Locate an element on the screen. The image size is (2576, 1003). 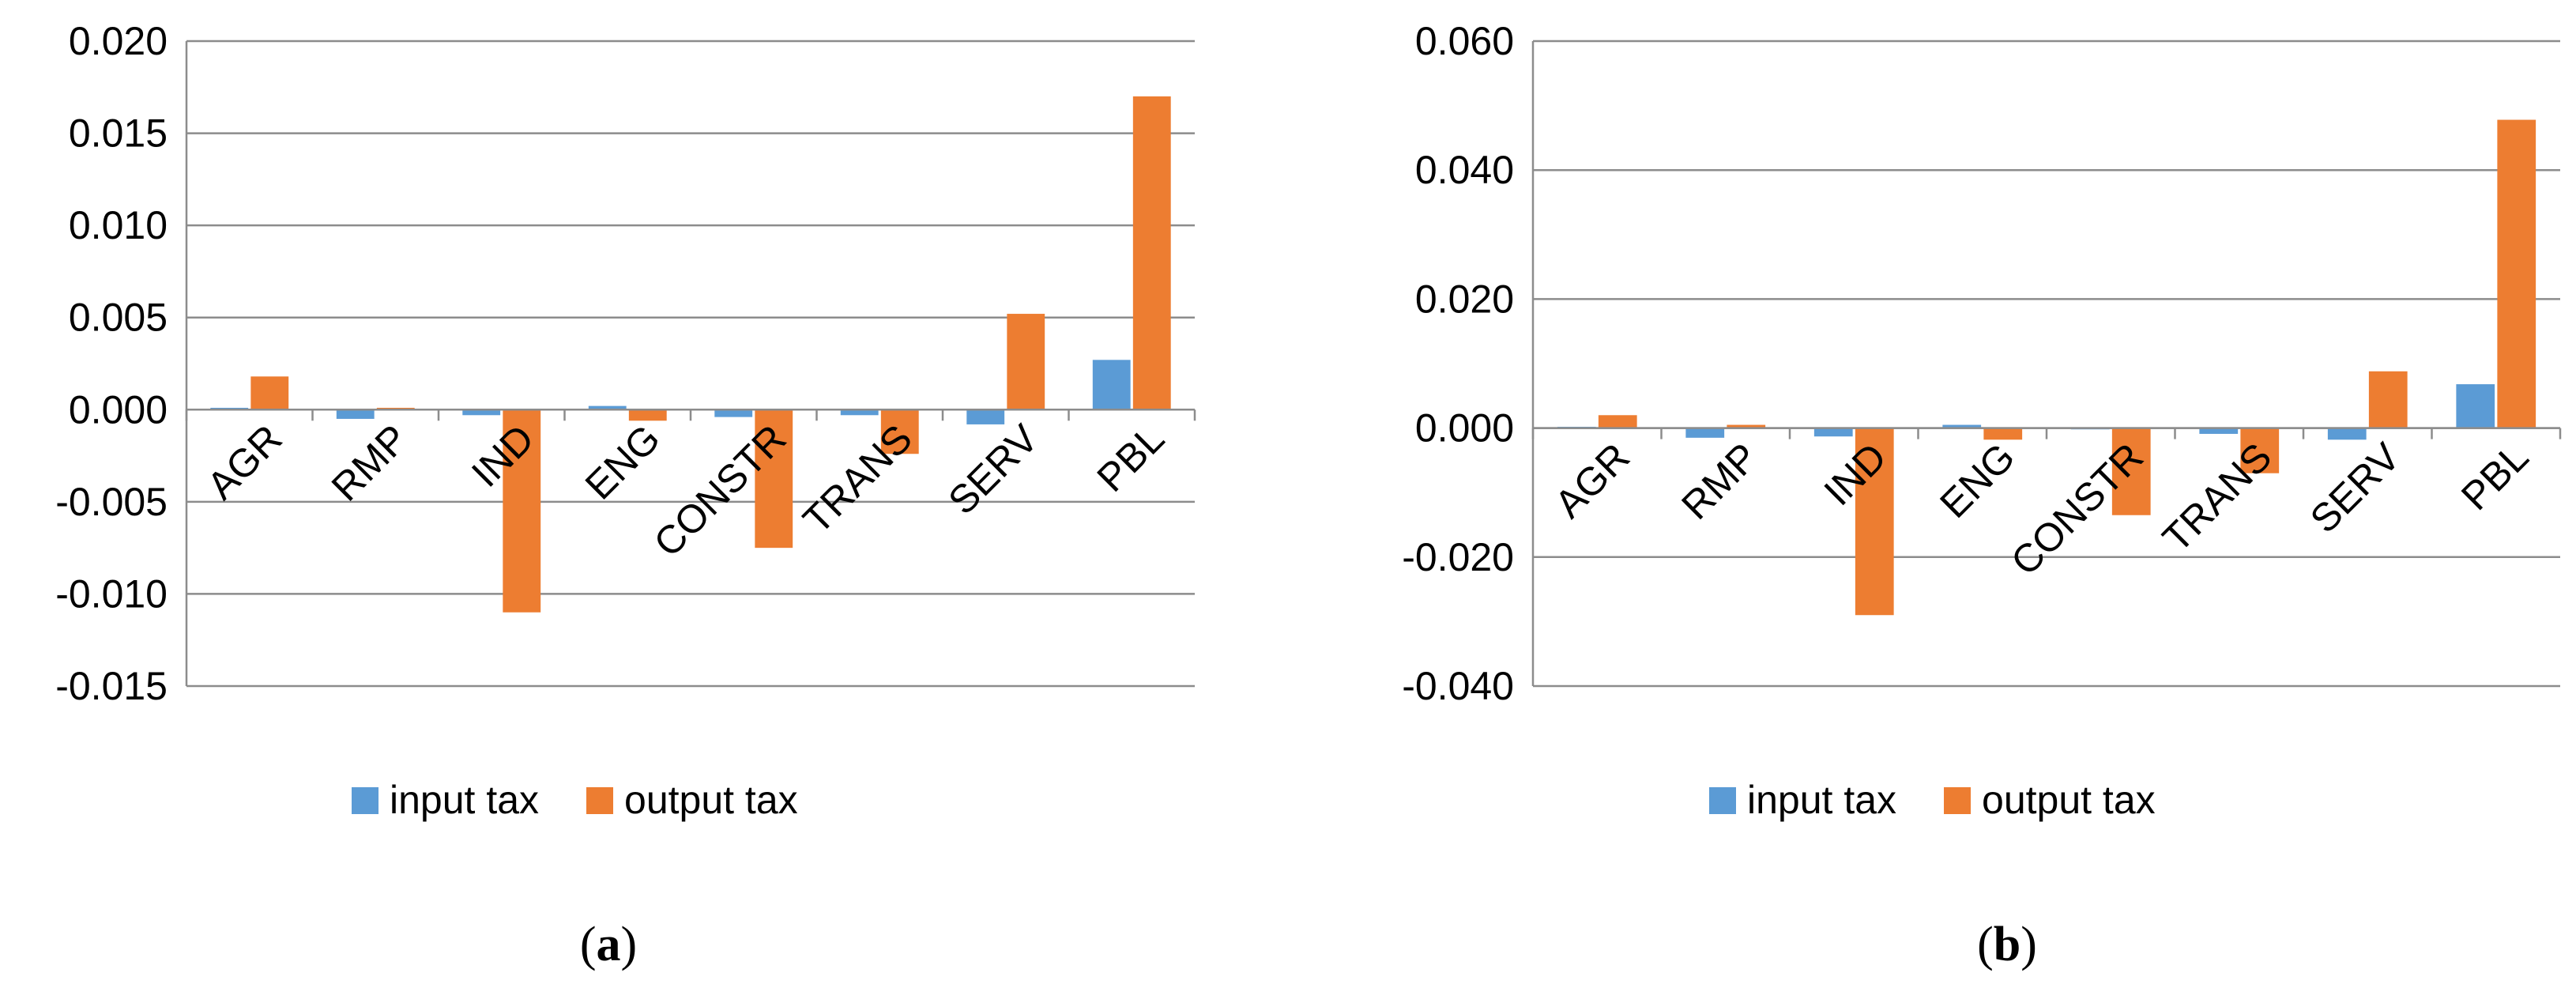
y-tick-label: -0.010 is located at coordinates (111, 593).